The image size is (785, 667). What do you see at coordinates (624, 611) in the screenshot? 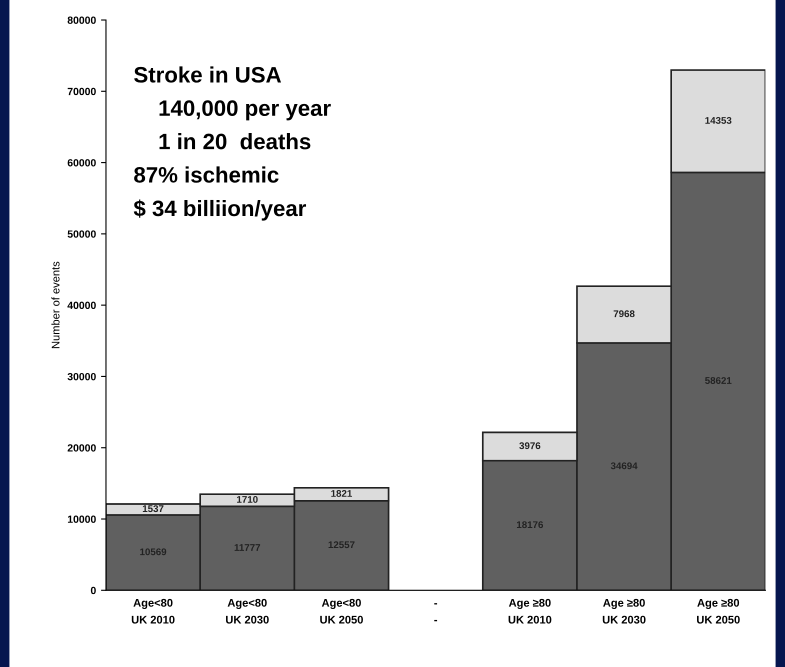
I see `x-tick-label: Age ≥80 UK 2030` at bounding box center [624, 611].